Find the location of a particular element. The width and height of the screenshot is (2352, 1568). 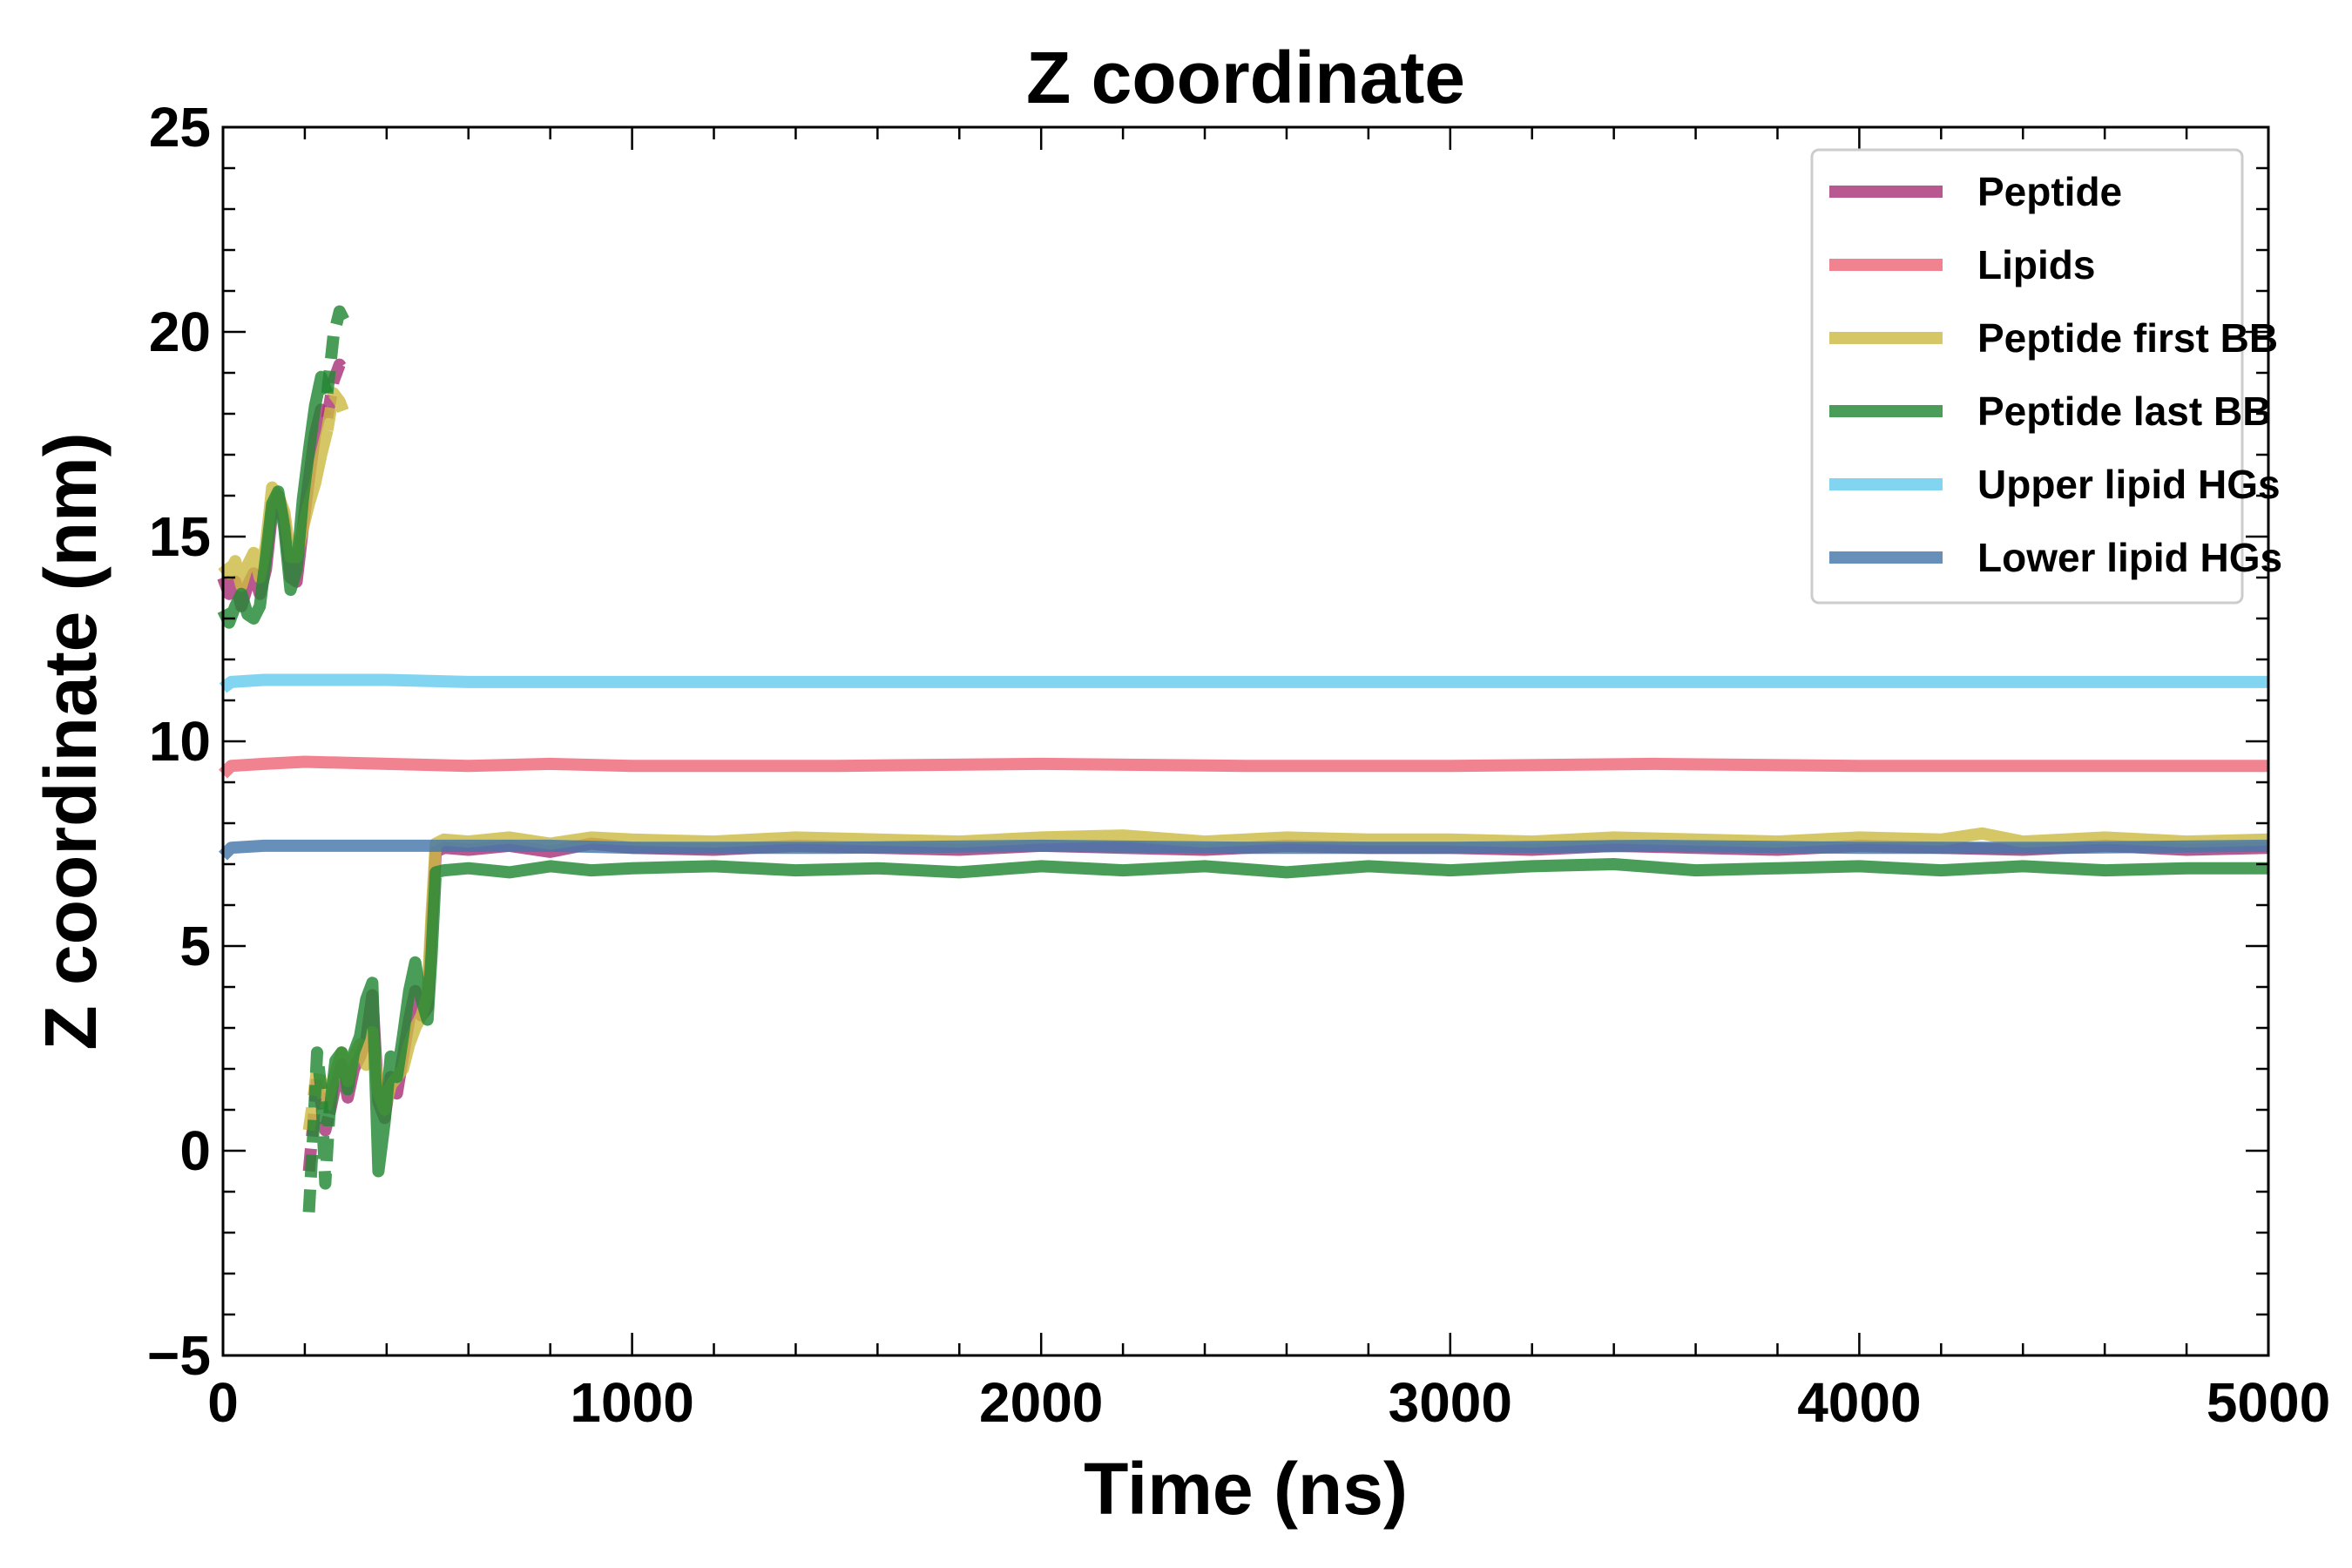

legend-label: Peptide is located at coordinates (2049, 191).